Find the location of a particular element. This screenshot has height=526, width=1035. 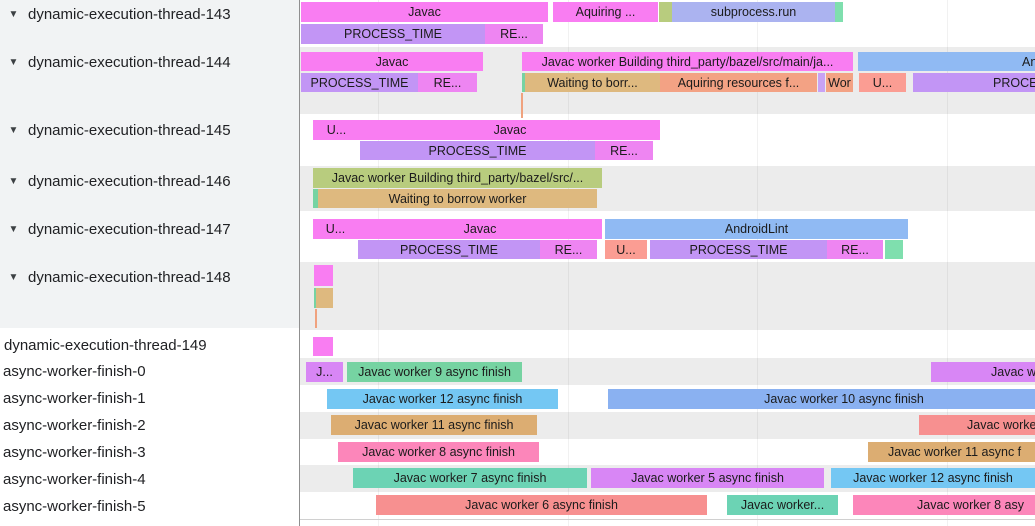

track-label-dynamic-execution-thread-143: ▼ dynamic-execution-thread-143 is located at coordinates (119, 14).